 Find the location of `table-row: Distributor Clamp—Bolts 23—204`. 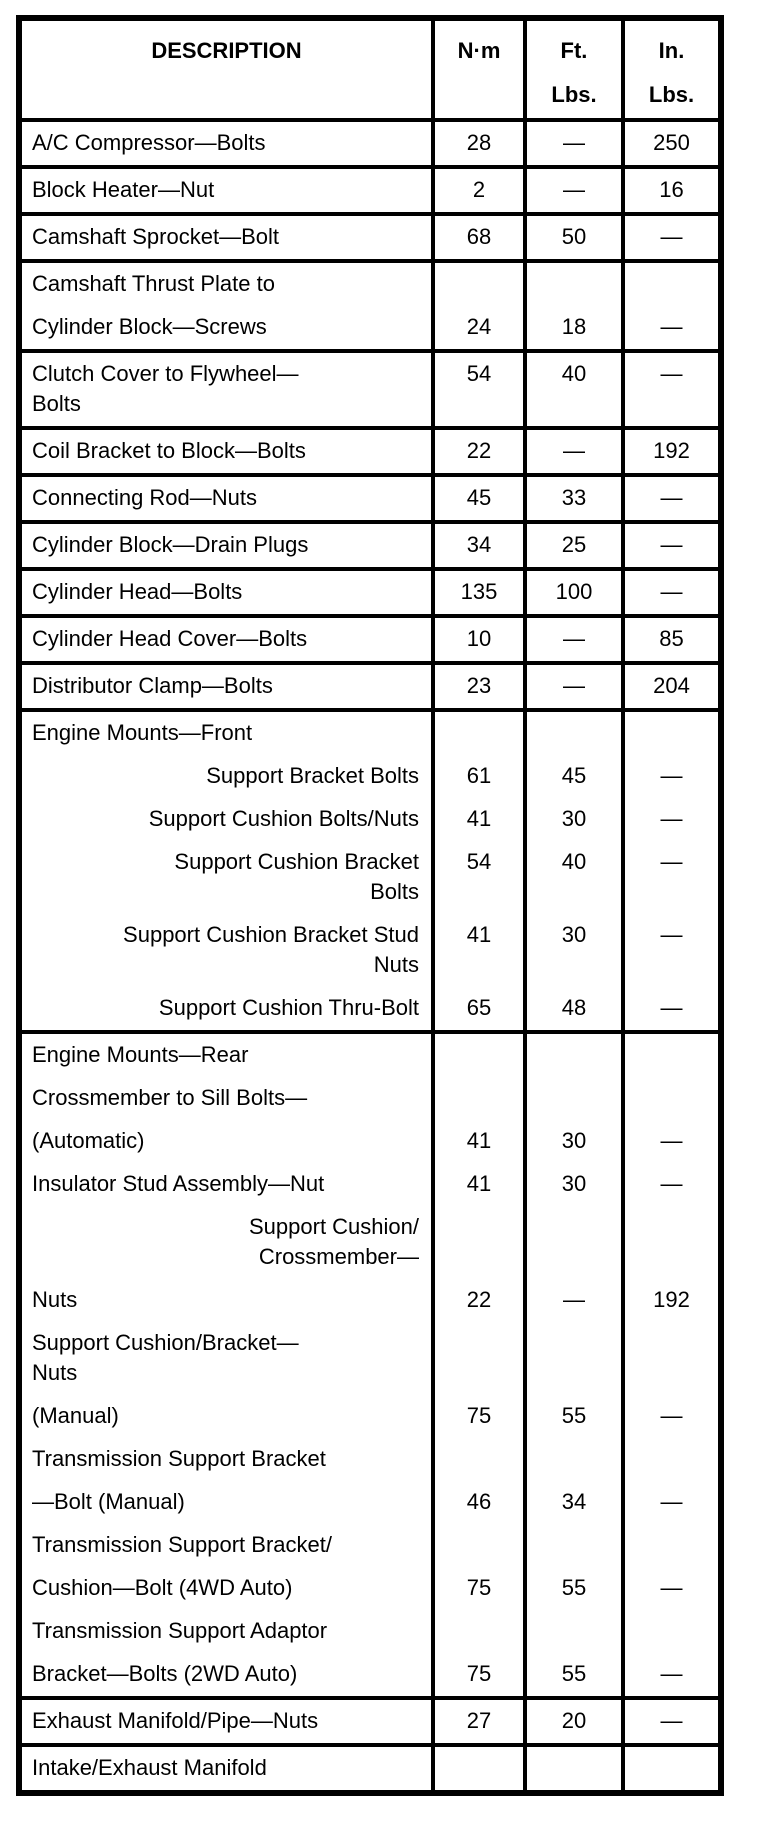

table-row: Distributor Clamp—Bolts 23—204 is located at coordinates (370, 685).